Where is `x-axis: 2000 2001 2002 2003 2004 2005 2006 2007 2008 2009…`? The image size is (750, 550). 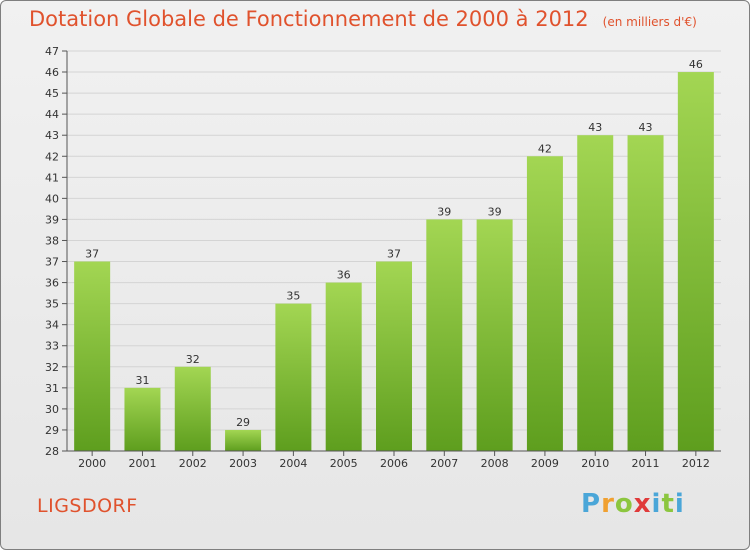 x-axis: 2000 2001 2002 2003 2004 2005 2006 2007 2008 2009… is located at coordinates (394, 460).